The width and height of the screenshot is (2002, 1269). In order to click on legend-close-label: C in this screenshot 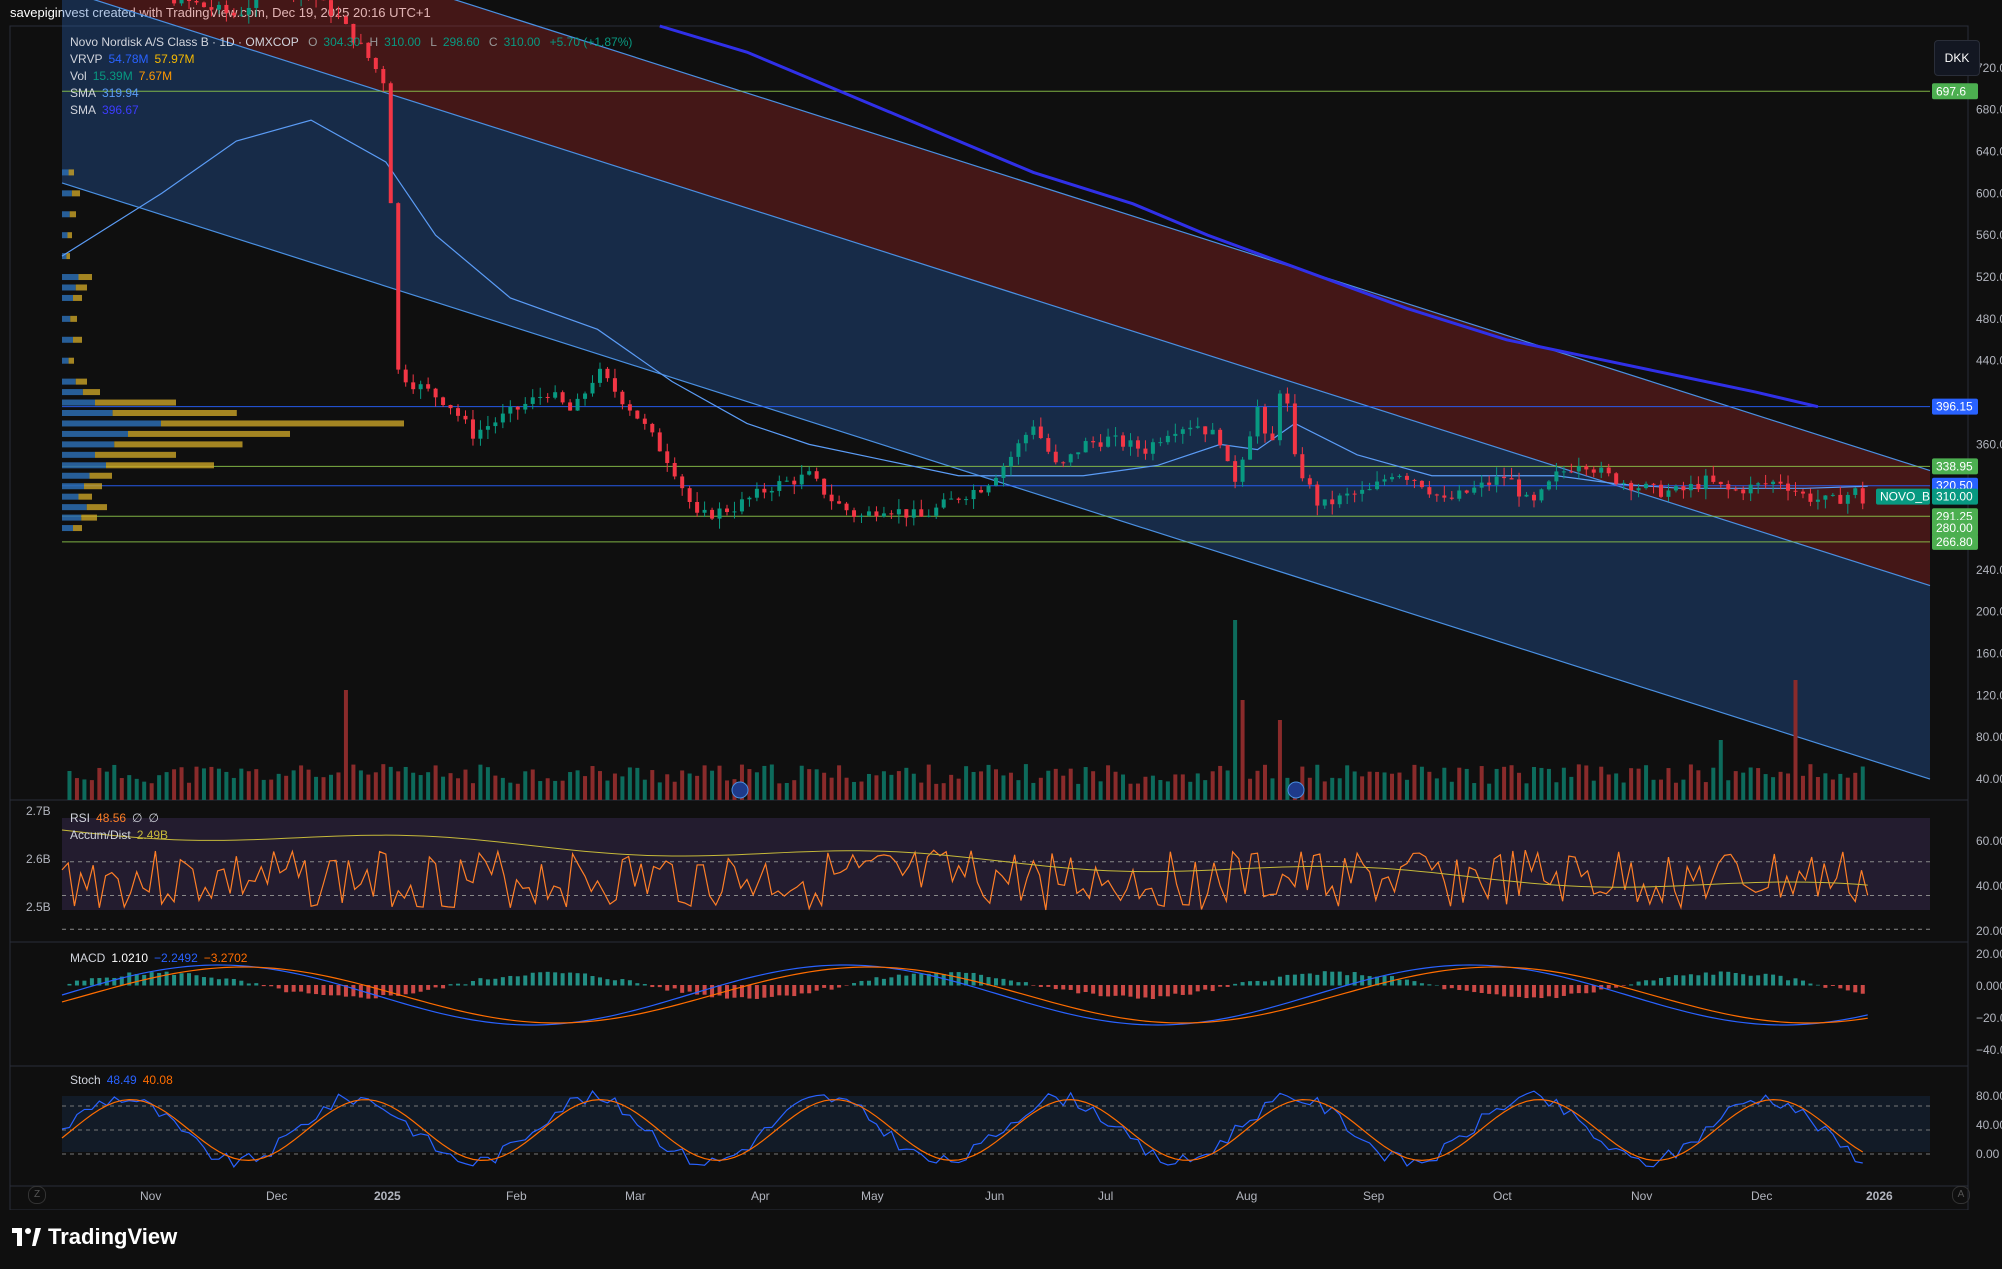, I will do `click(493, 42)`.